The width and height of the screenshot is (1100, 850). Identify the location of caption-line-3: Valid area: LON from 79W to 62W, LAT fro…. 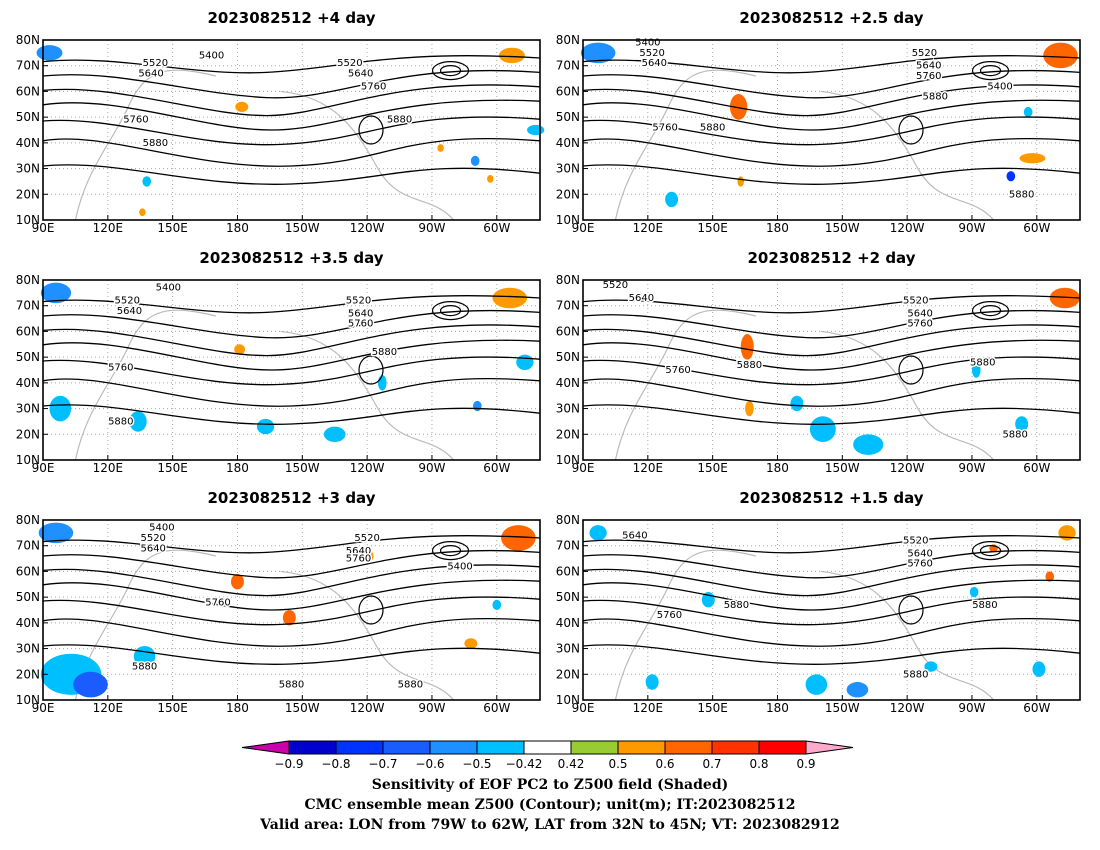
(550, 825).